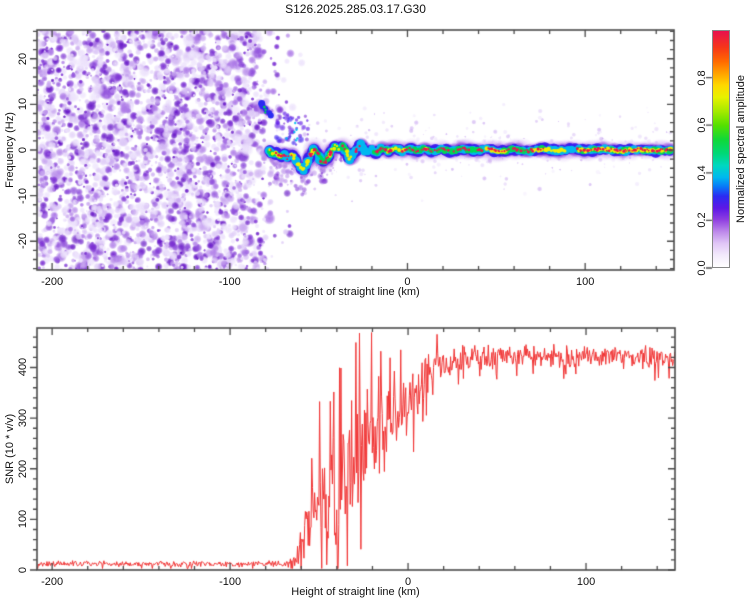 The width and height of the screenshot is (750, 600). Describe the element at coordinates (23, 241) in the screenshot. I see `spectrogram-y-tick-label: -20` at that location.